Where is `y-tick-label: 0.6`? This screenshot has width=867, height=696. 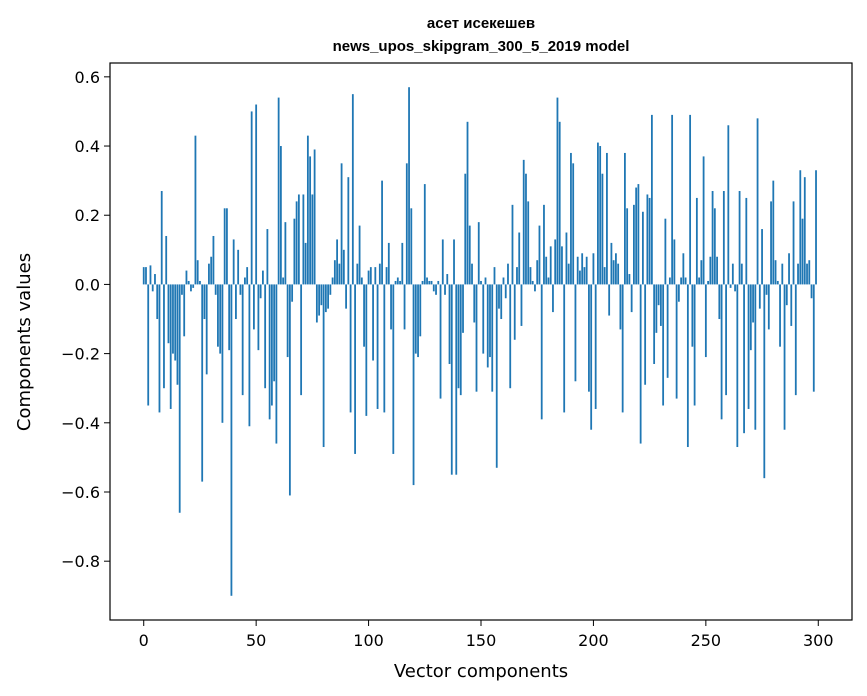 y-tick-label: 0.6 is located at coordinates (87, 77).